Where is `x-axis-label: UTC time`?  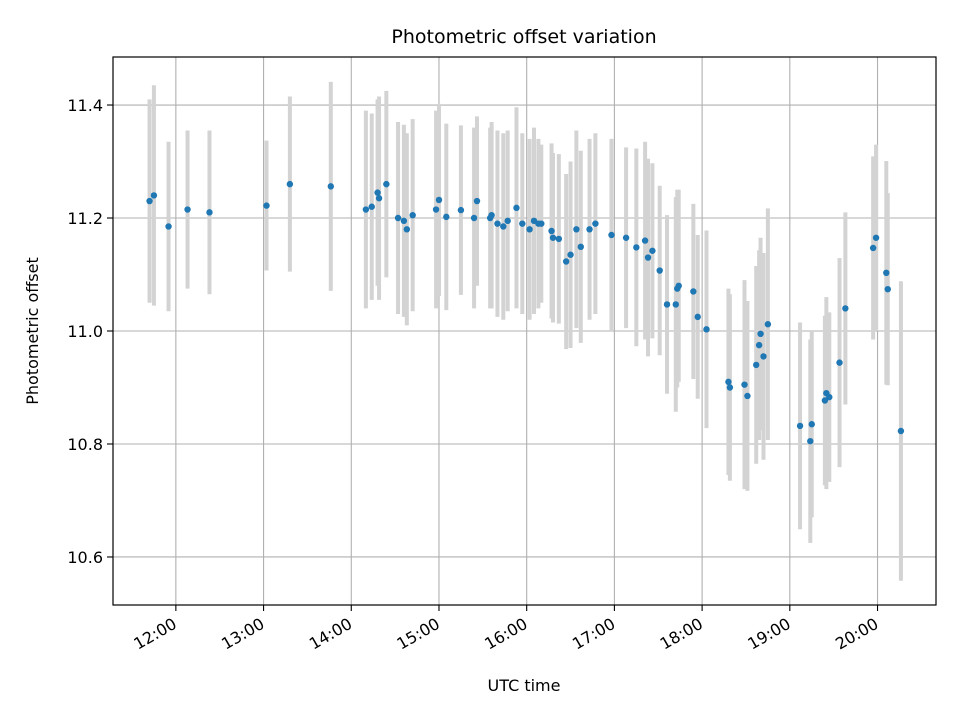 x-axis-label: UTC time is located at coordinates (524, 685).